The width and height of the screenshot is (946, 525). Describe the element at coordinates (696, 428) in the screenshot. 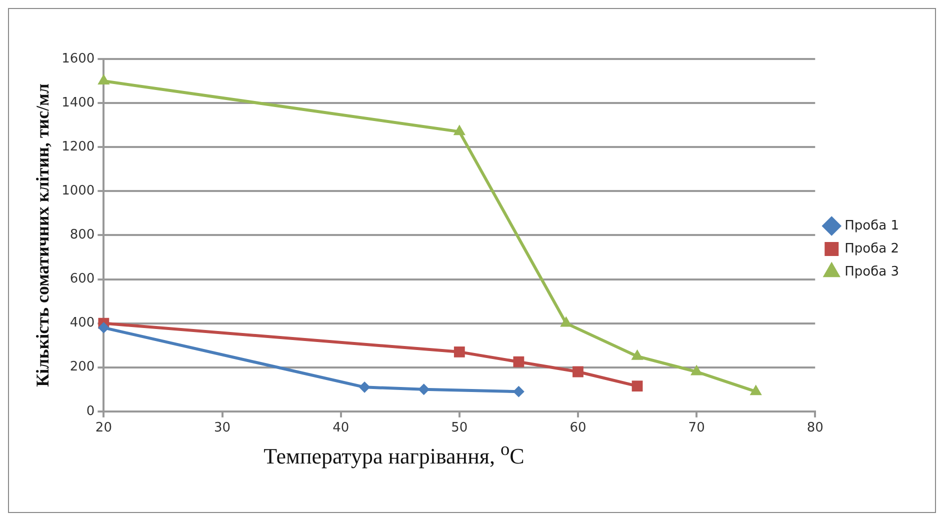

I see `x-tick-label: 70` at that location.